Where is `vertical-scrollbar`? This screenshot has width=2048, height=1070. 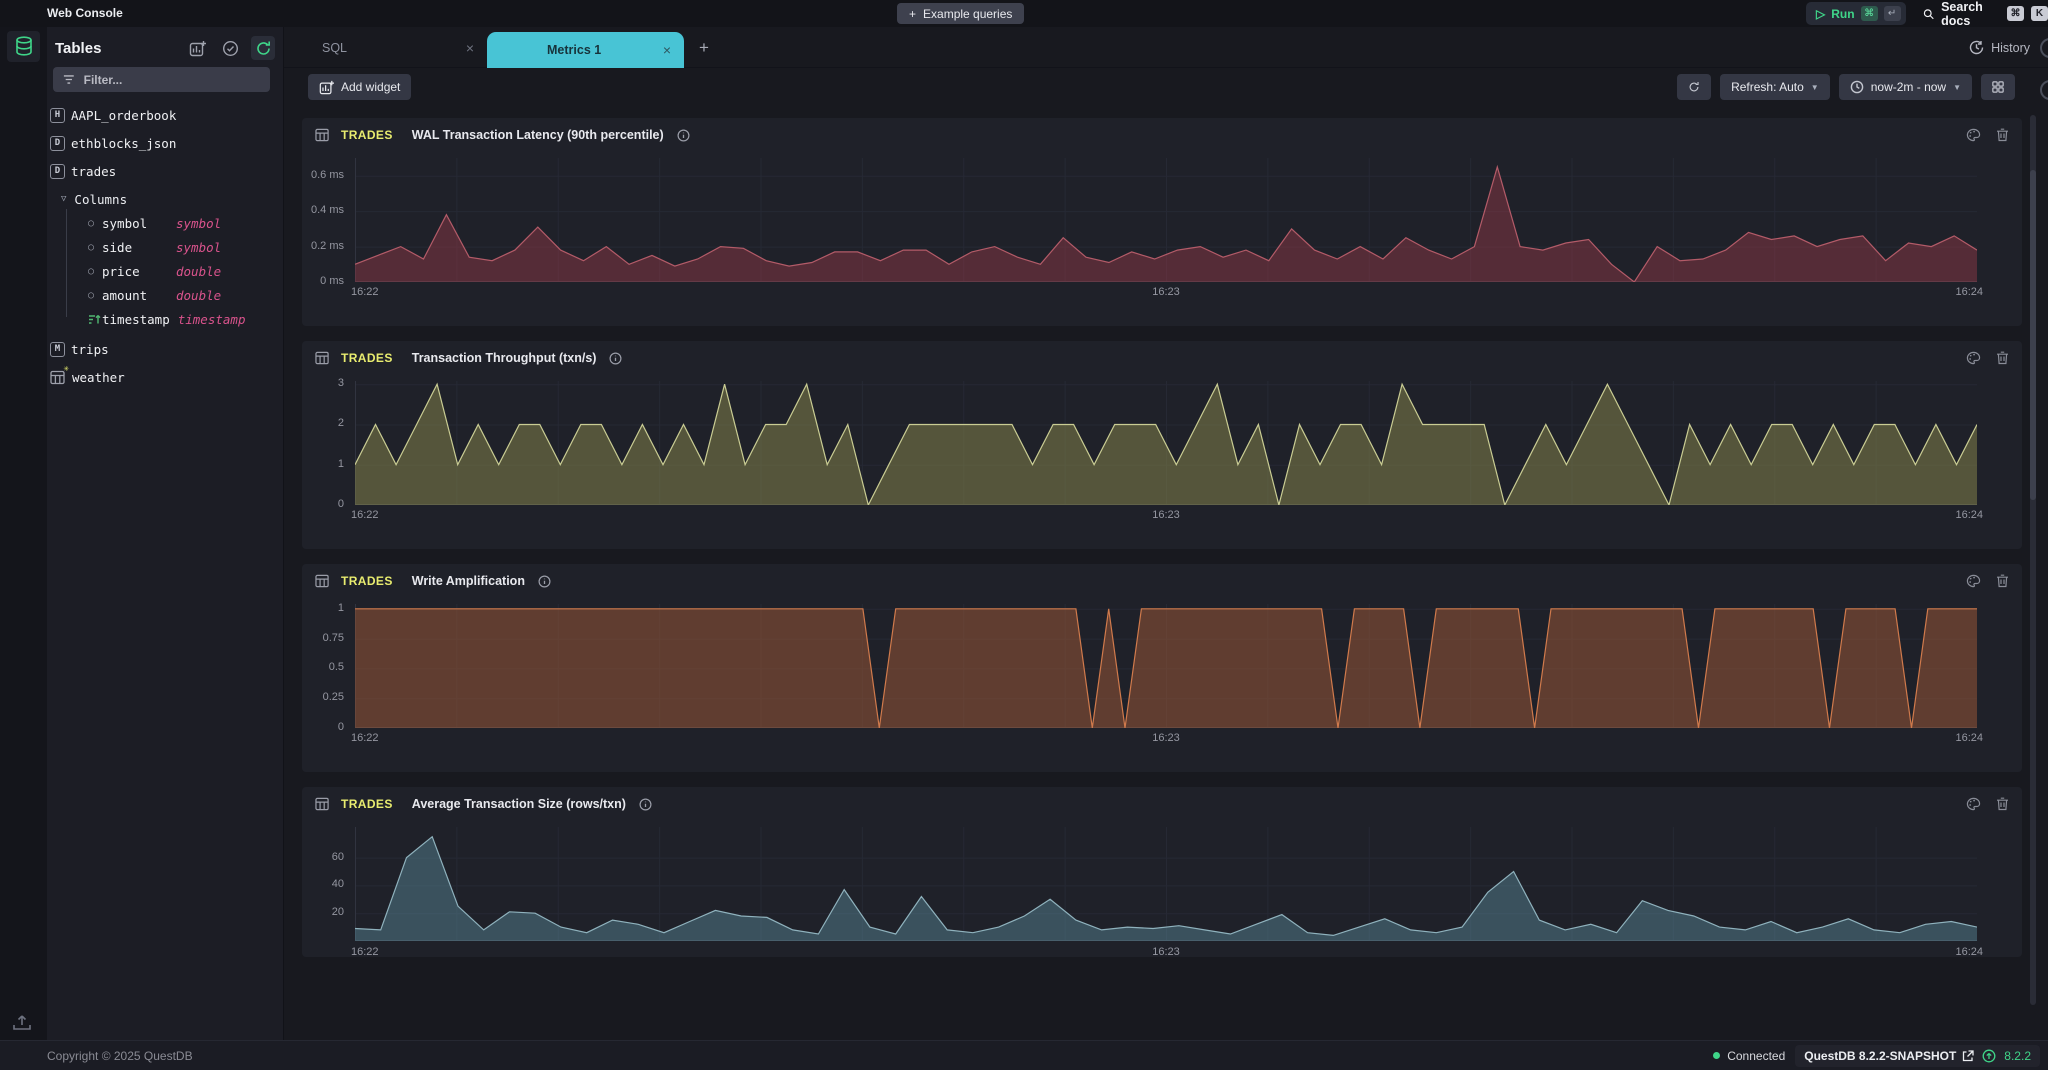
vertical-scrollbar is located at coordinates (2033, 560).